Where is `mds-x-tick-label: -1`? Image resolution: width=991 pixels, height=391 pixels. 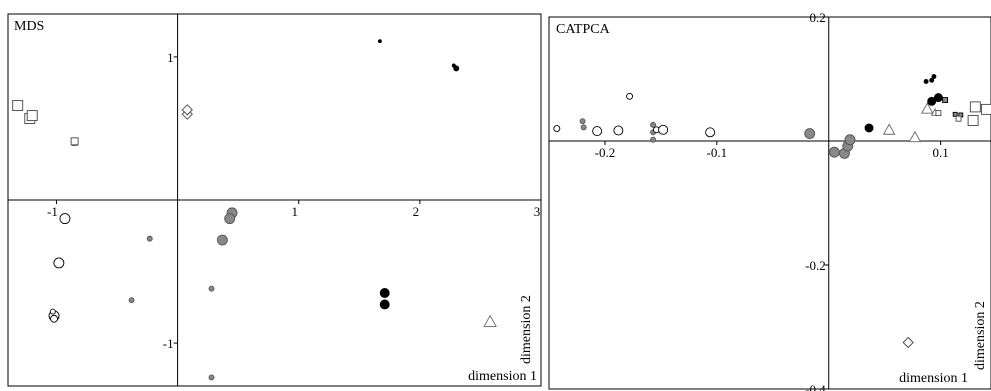
mds-x-tick-label: -1 is located at coordinates (52, 211).